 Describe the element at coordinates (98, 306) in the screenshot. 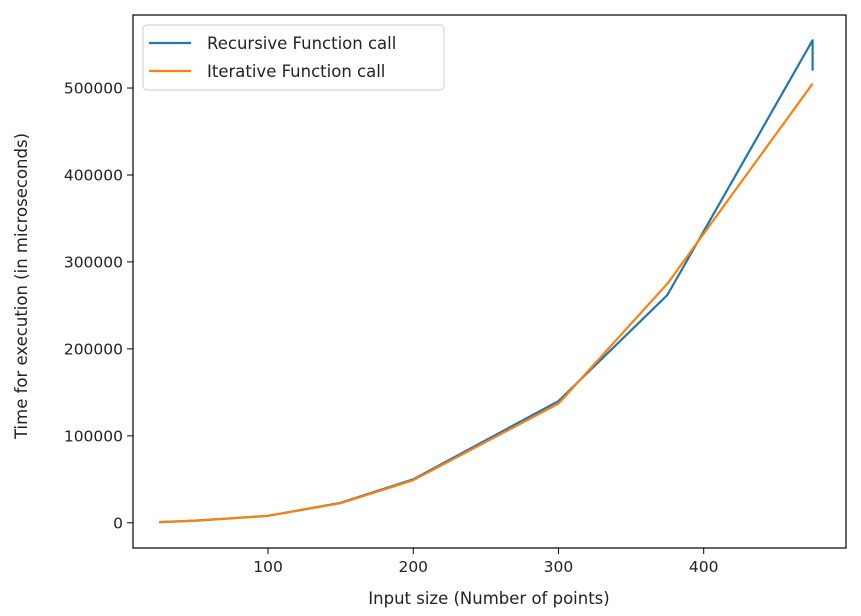

I see `y-ticks: 0 100000 200000 300000 400000 500000` at that location.